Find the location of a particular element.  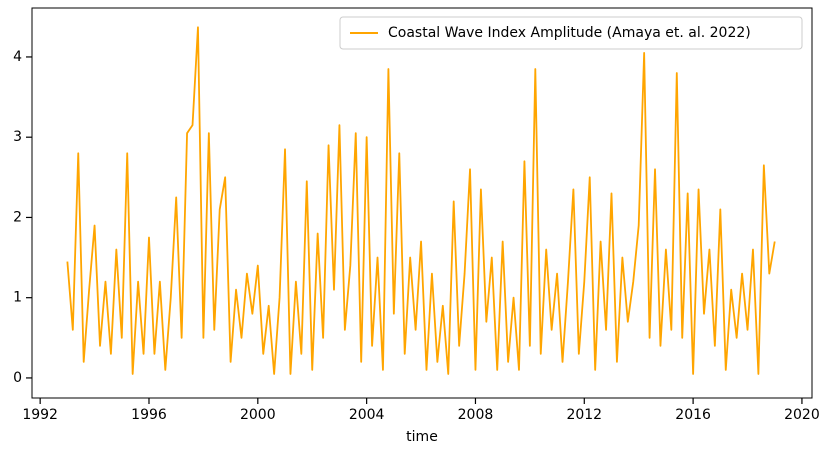

legend-box is located at coordinates (571, 33).